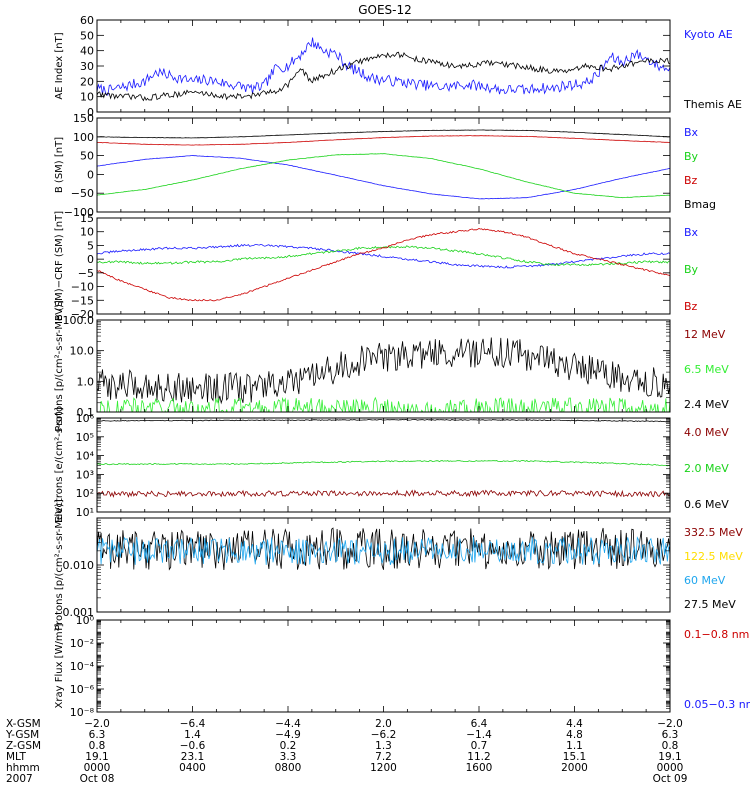 This screenshot has height=800, width=750. What do you see at coordinates (82, 712) in the screenshot?
I see `y-tick-label: 10⁻⁸` at bounding box center [82, 712].